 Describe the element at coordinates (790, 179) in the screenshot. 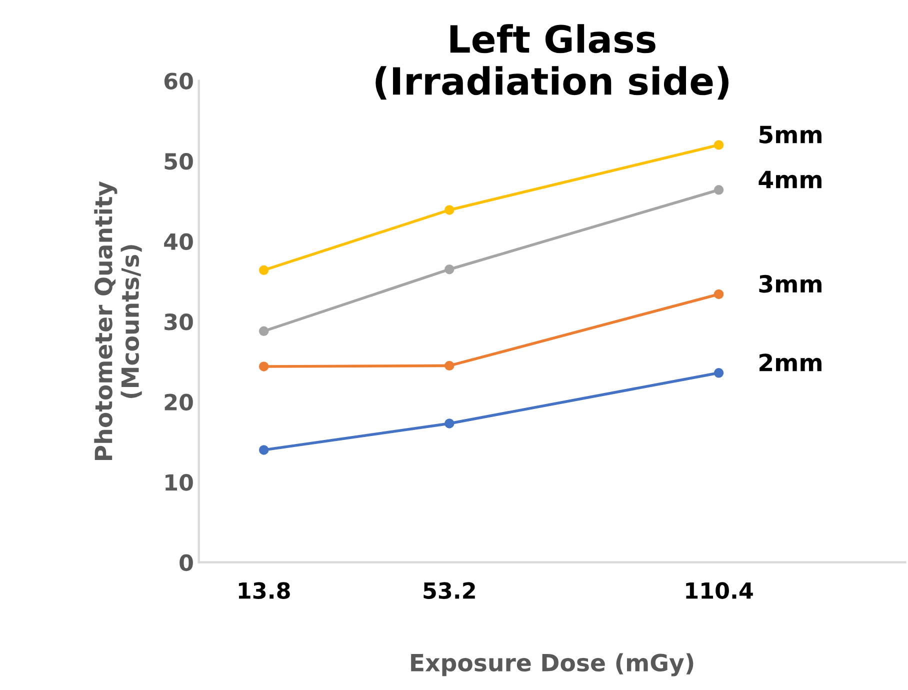

I see `series-label: 4mm` at that location.